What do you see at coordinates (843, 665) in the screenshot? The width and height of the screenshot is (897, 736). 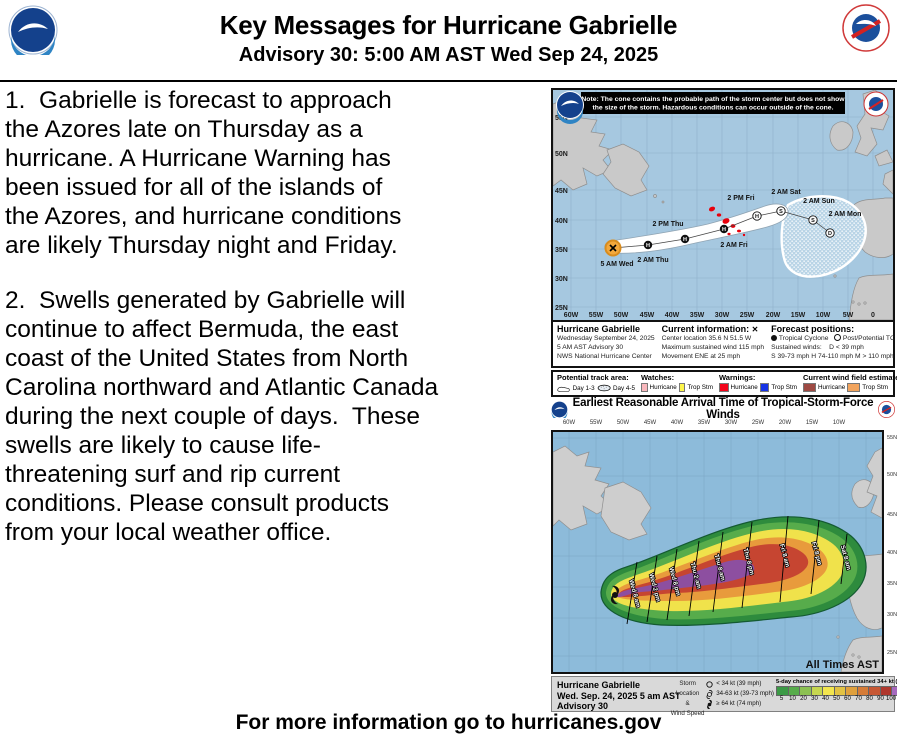 I see `all-times-label: All Times AST` at bounding box center [843, 665].